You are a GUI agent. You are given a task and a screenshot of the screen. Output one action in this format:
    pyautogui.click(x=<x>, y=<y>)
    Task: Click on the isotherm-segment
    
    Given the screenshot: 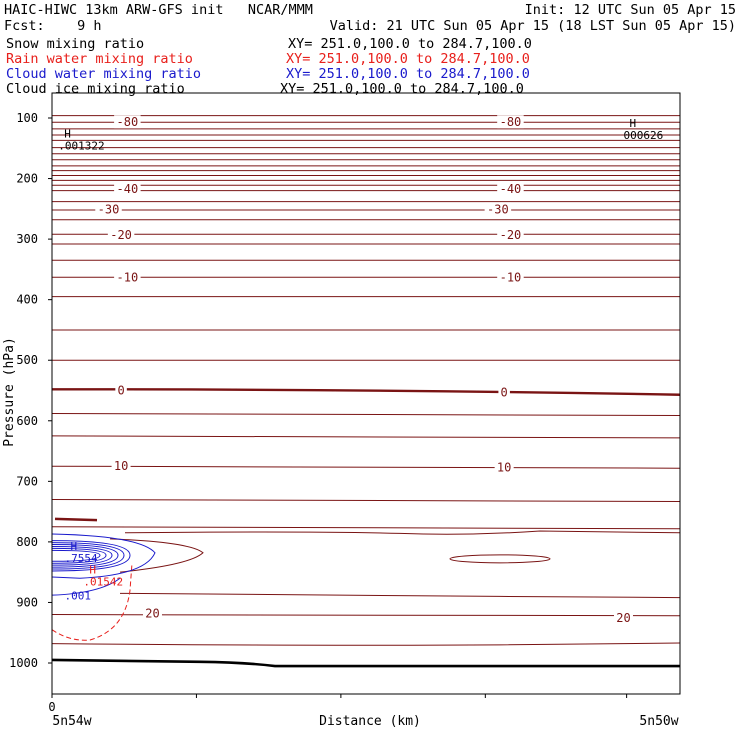 What is the action you would take?
    pyautogui.click(x=76, y=519)
    